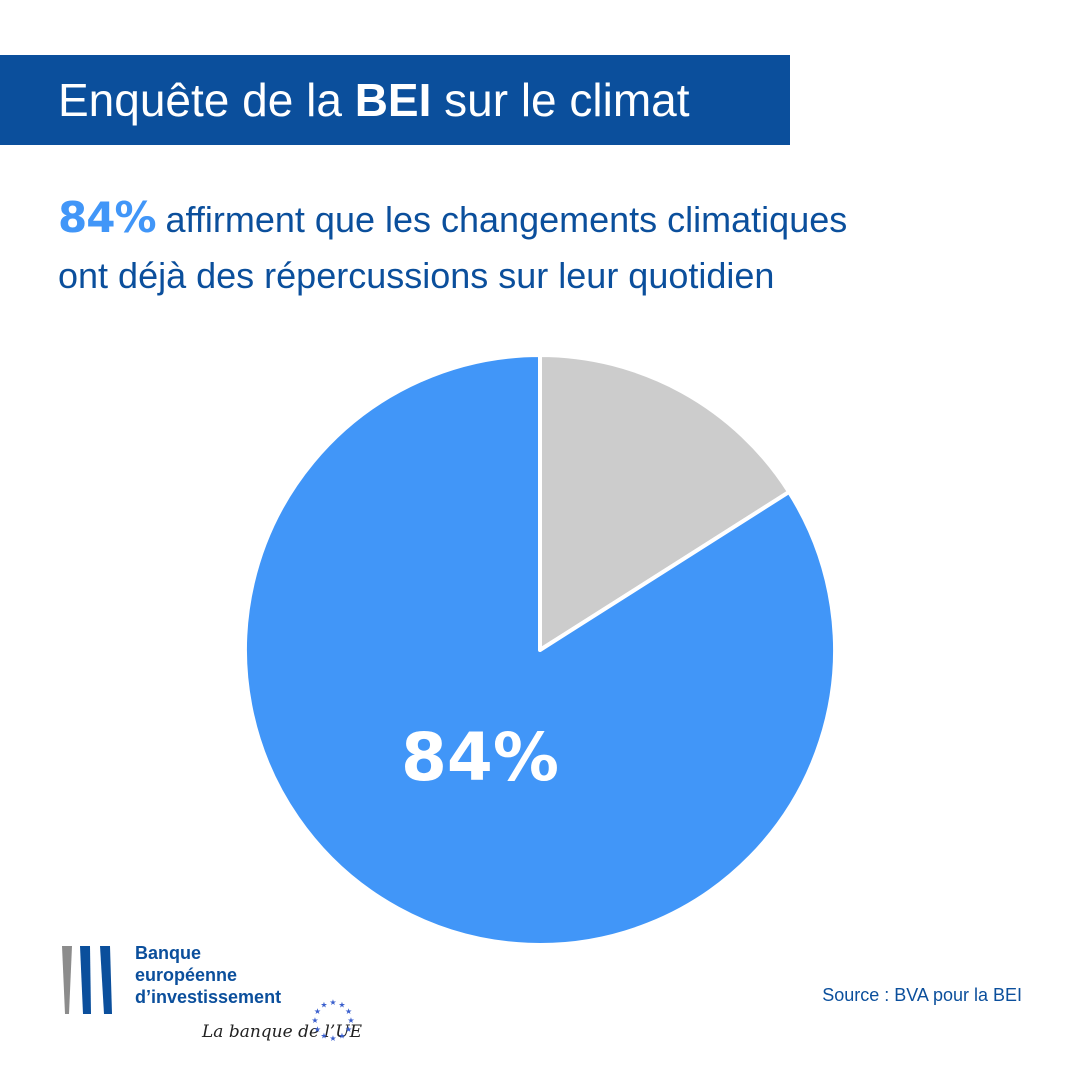 This screenshot has height=1080, width=1080. What do you see at coordinates (87, 980) in the screenshot?
I see `eib-logo-bars-icon` at bounding box center [87, 980].